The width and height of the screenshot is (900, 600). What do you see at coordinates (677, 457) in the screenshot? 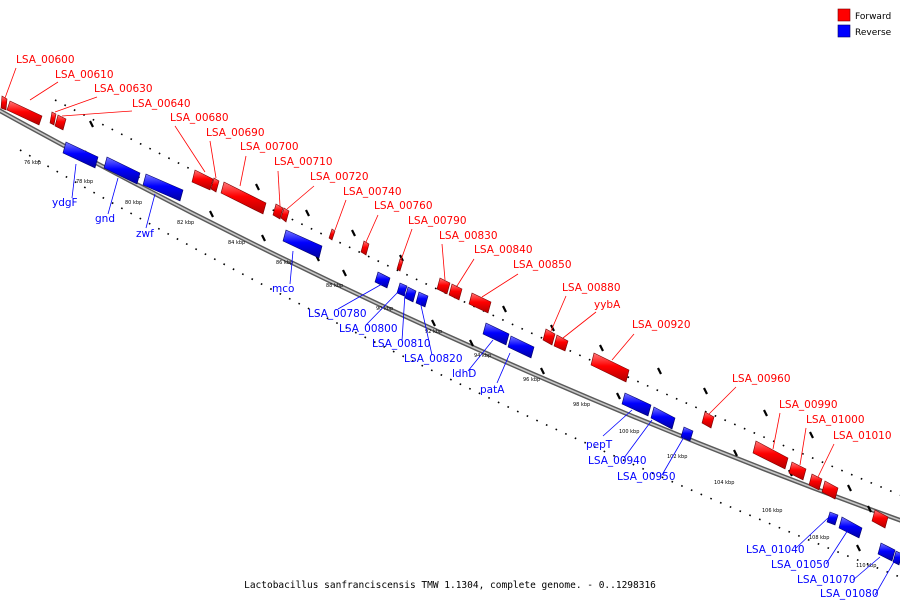
I see `tick-label: 102 kbp` at bounding box center [677, 457].